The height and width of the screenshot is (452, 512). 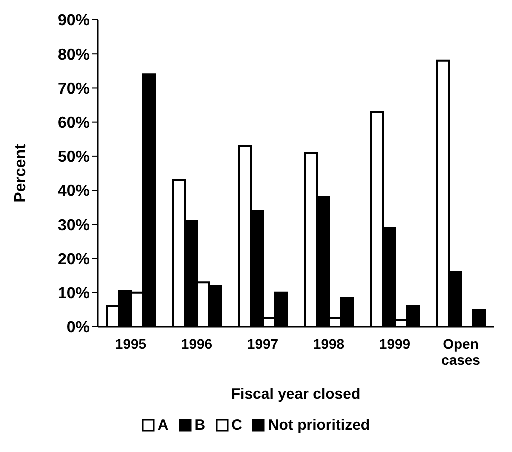 I want to click on y-tick-label: 30%, so click(x=74, y=225).